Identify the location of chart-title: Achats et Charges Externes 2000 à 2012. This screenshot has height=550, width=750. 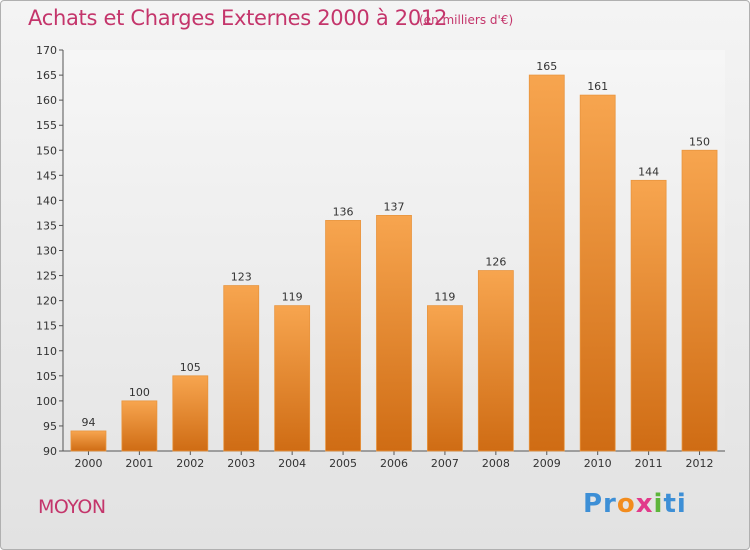
(238, 18).